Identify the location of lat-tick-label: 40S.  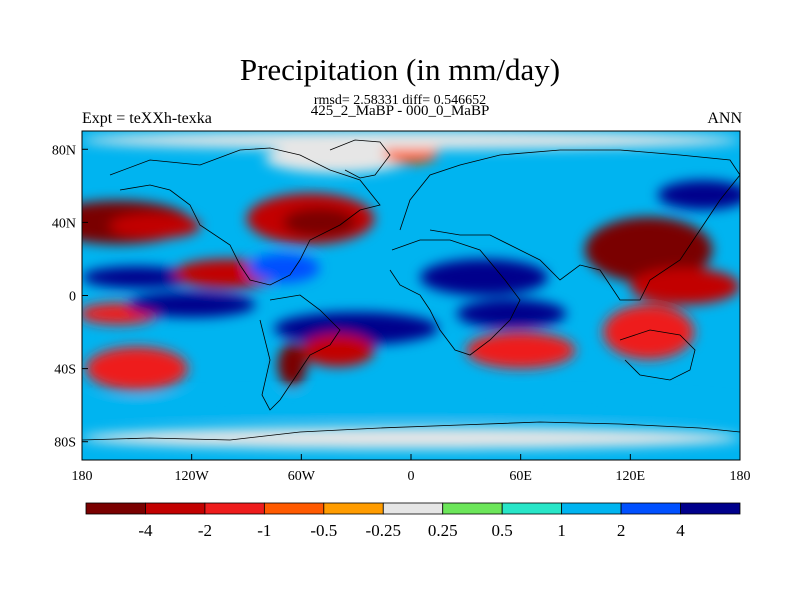
(65, 370).